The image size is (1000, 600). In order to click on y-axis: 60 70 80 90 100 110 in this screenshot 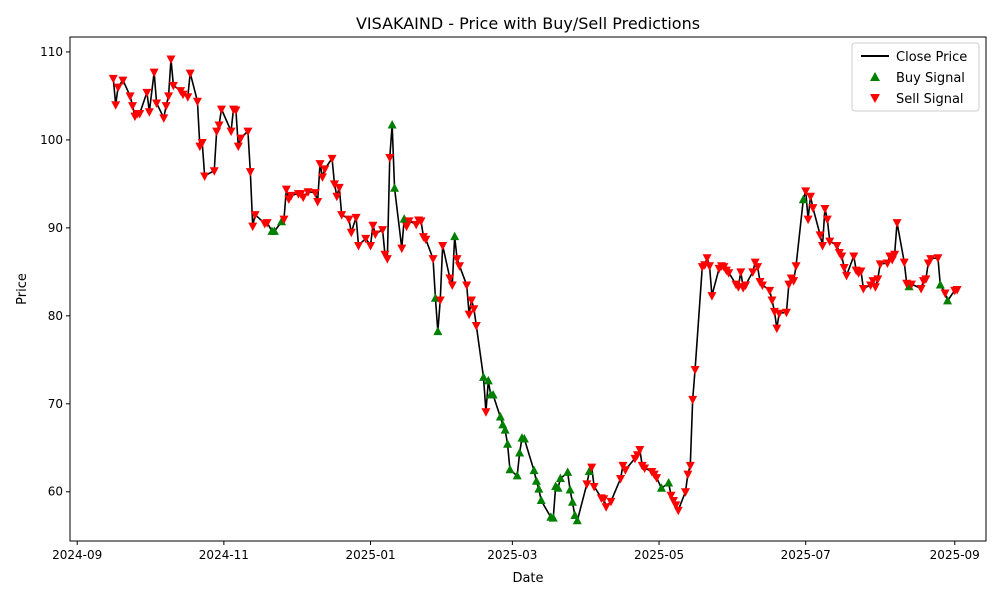, I will do `click(55, 272)`.